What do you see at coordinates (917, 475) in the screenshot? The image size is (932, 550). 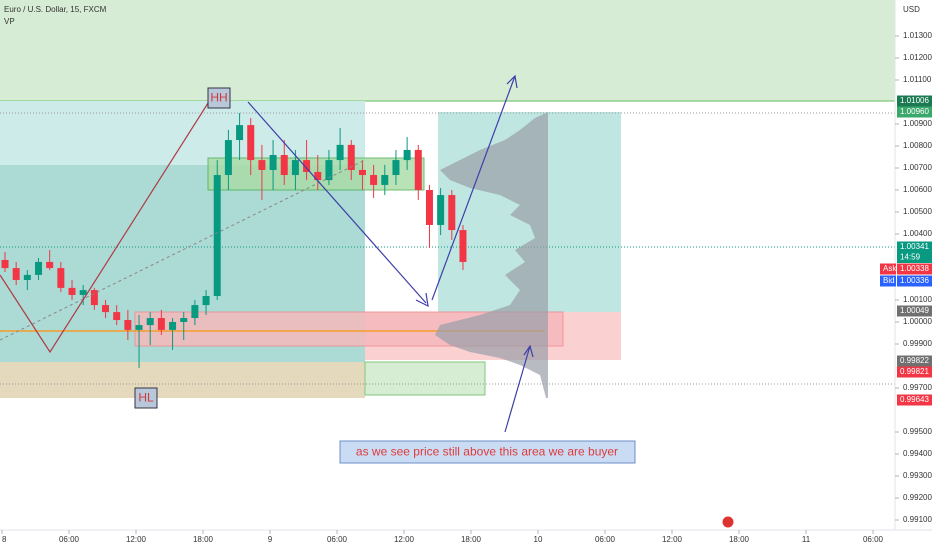 I see `y-tick-label: 0.99300` at bounding box center [917, 475].